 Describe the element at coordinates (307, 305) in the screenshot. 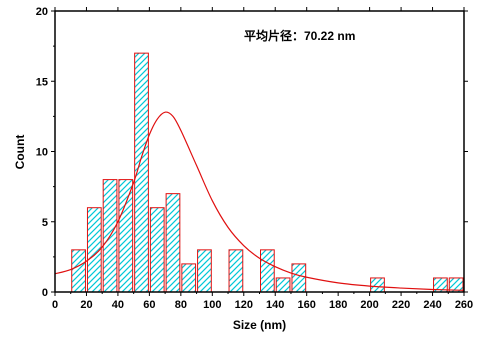

I see `x-tick-label: 160` at that location.